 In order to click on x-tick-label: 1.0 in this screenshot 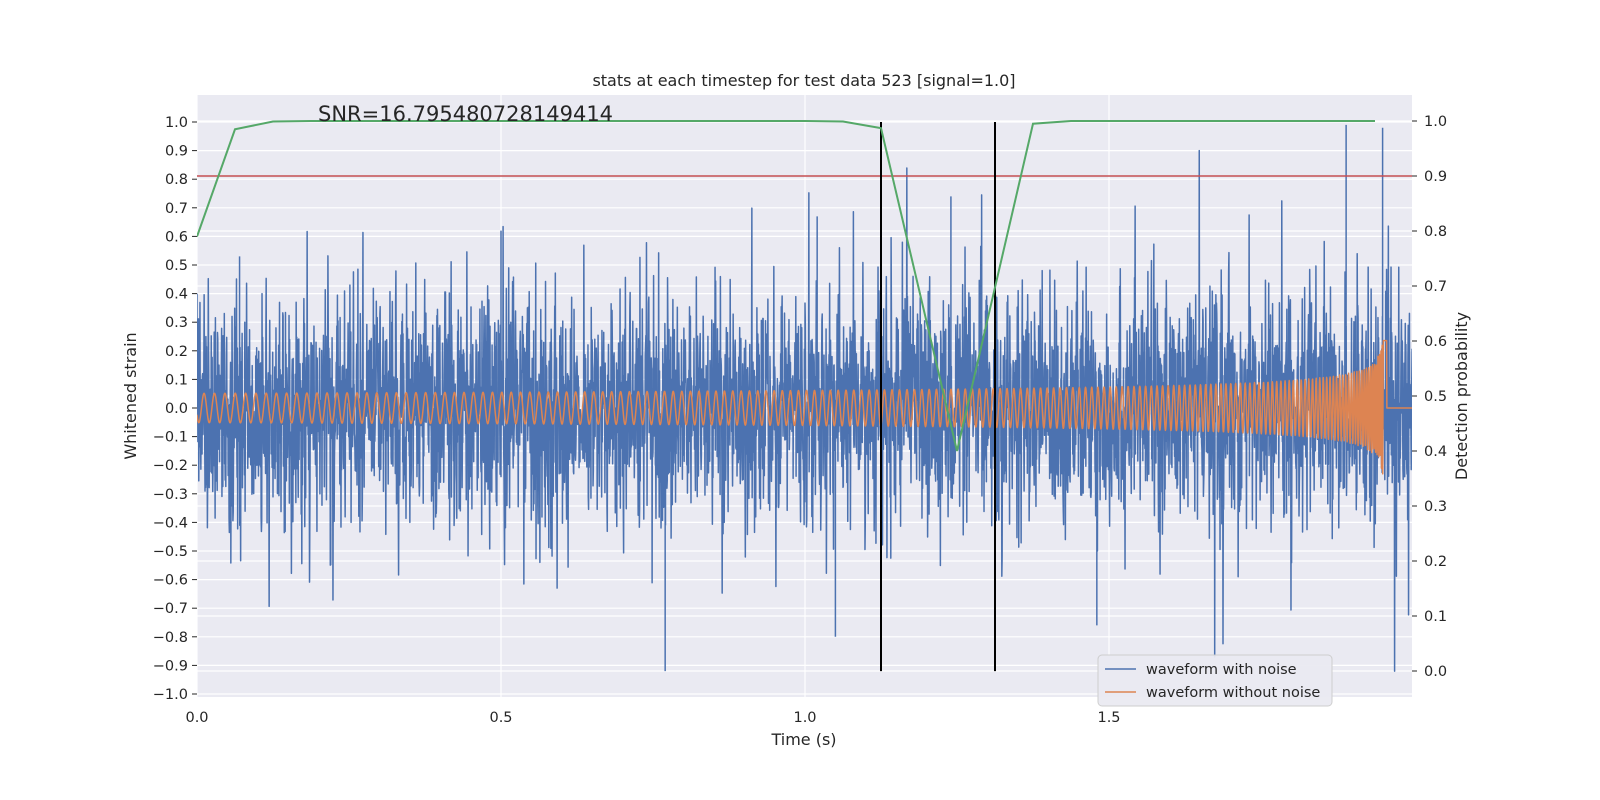, I will do `click(804, 718)`.